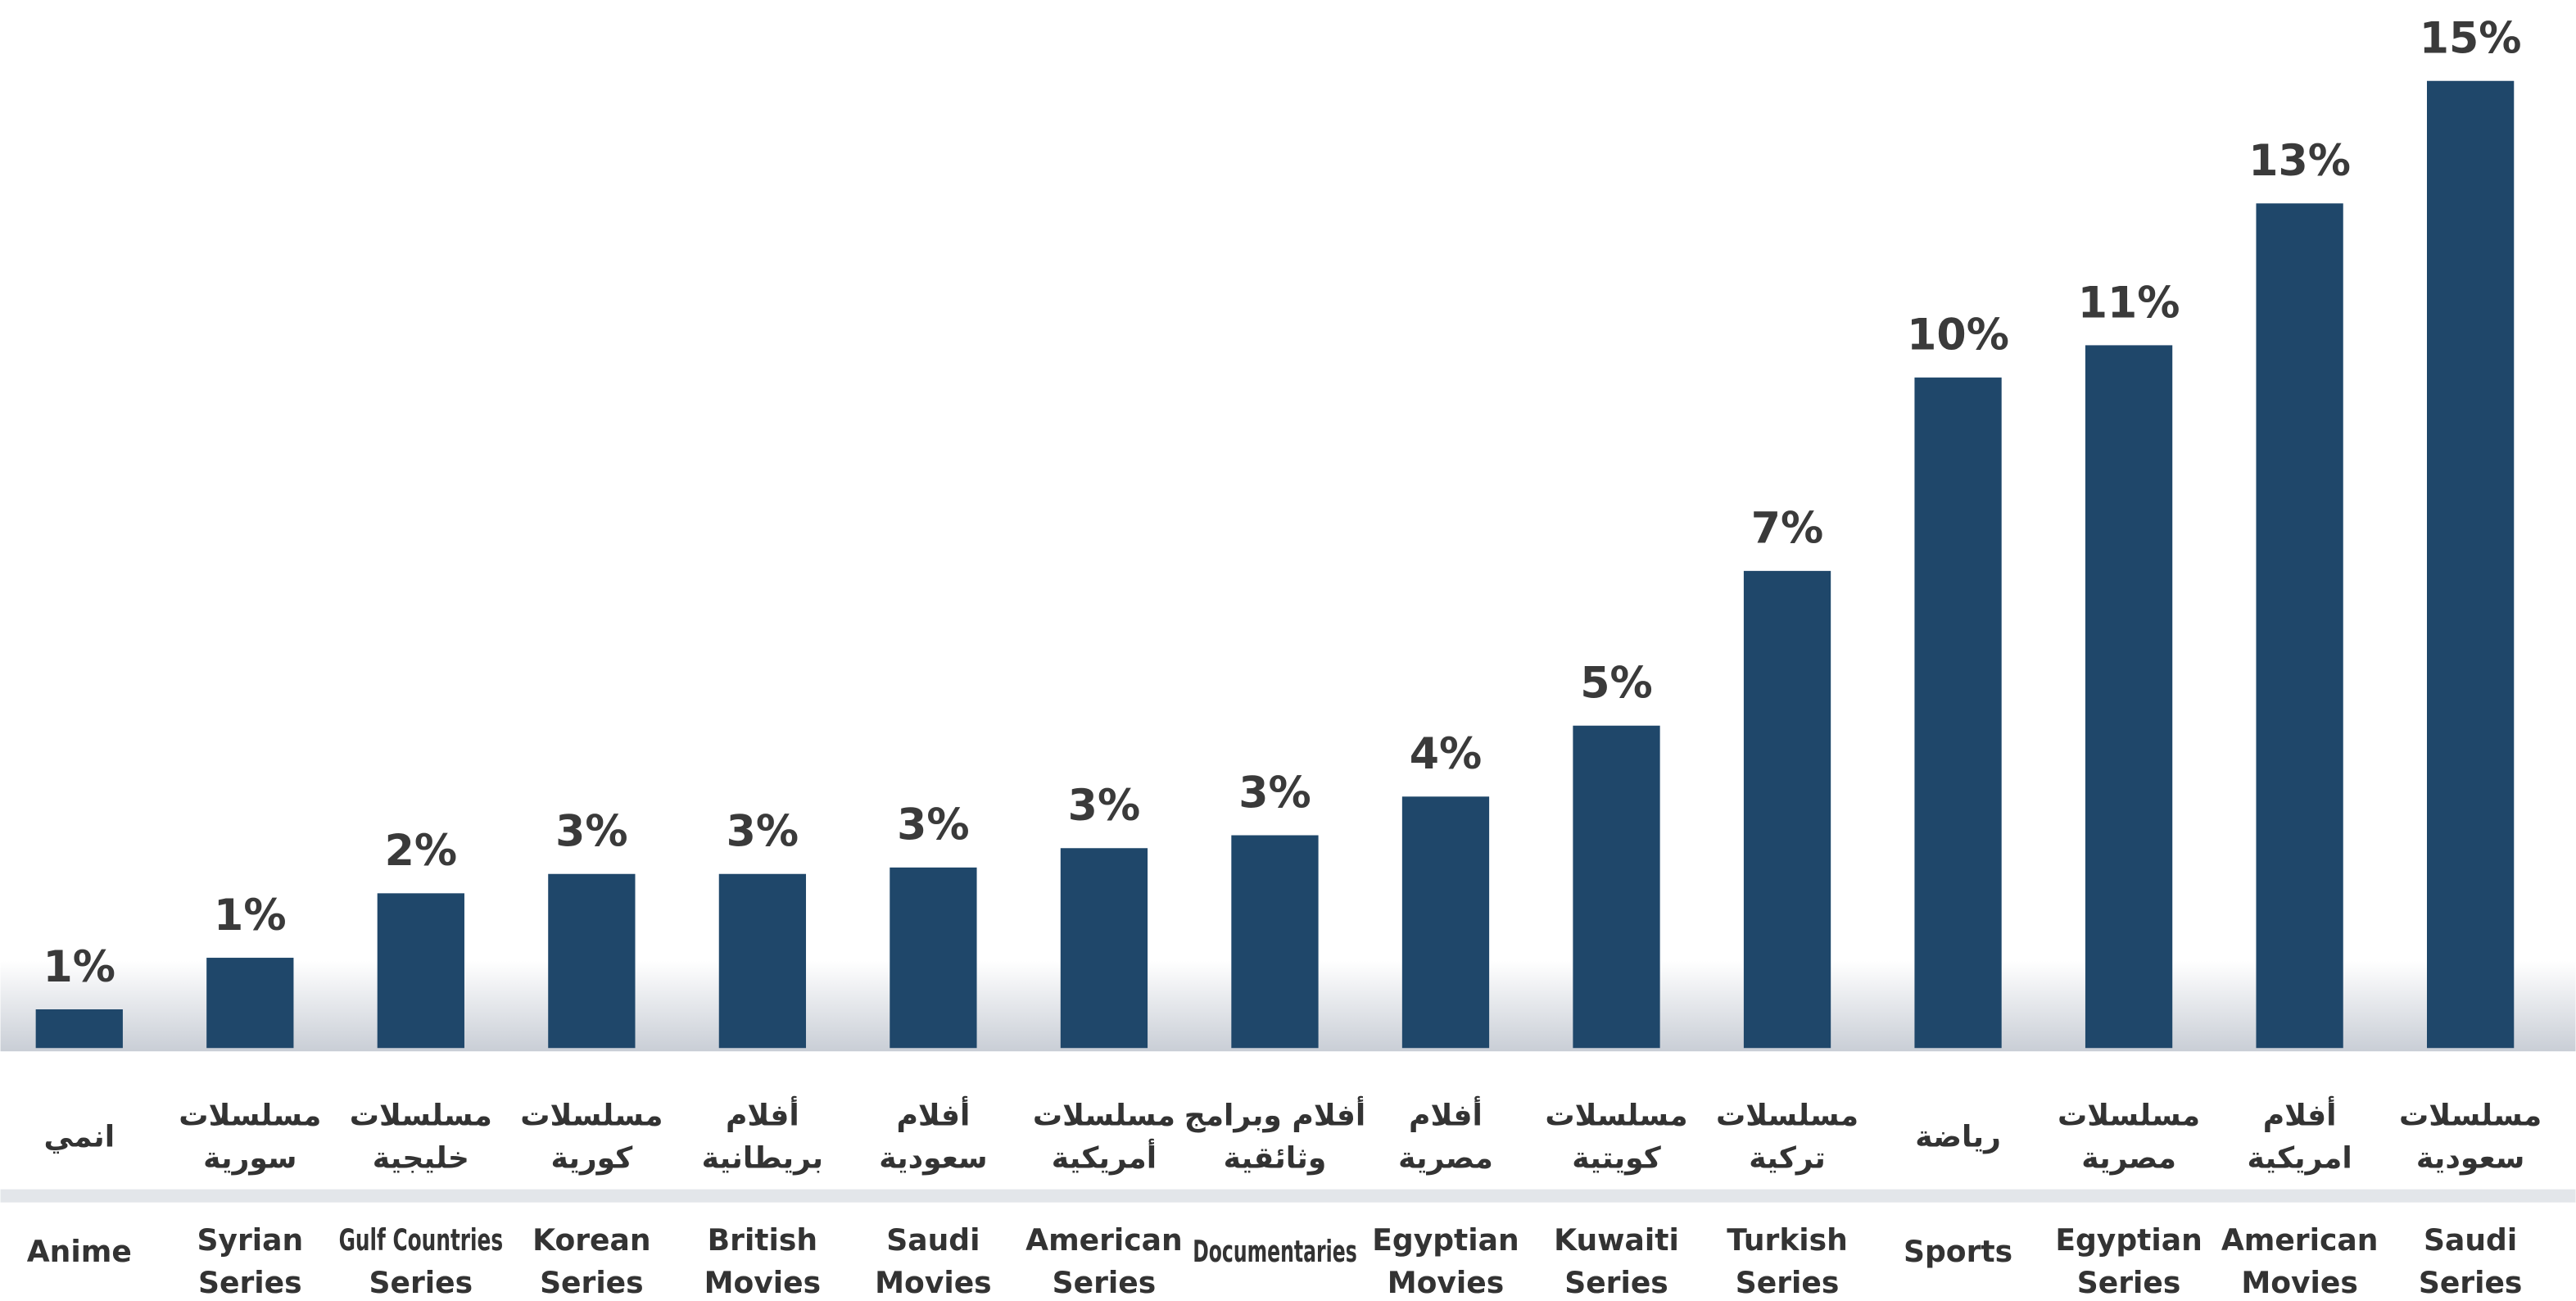 Image resolution: width=2576 pixels, height=1301 pixels. What do you see at coordinates (421, 851) in the screenshot?
I see `value-label: 2%` at bounding box center [421, 851].